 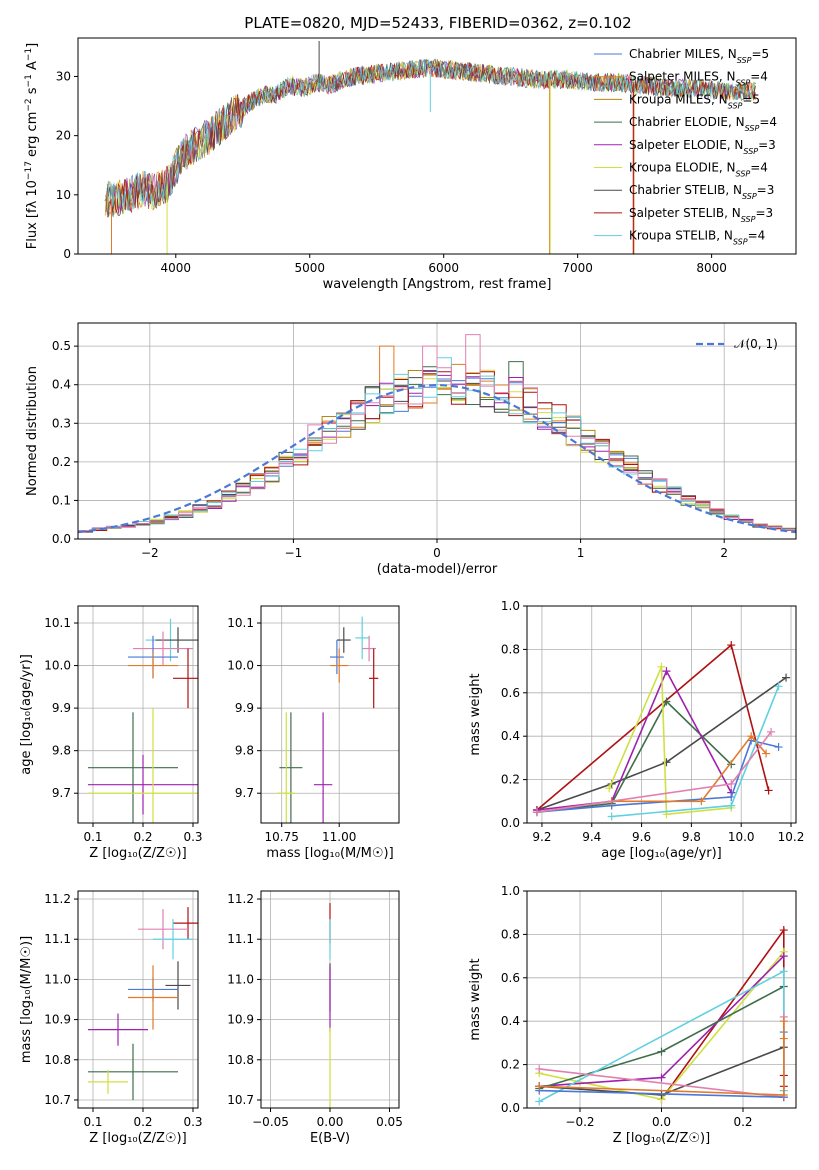 What do you see at coordinates (389, 1122) in the screenshot?
I see `x-tick-label: 0.05` at bounding box center [389, 1122].